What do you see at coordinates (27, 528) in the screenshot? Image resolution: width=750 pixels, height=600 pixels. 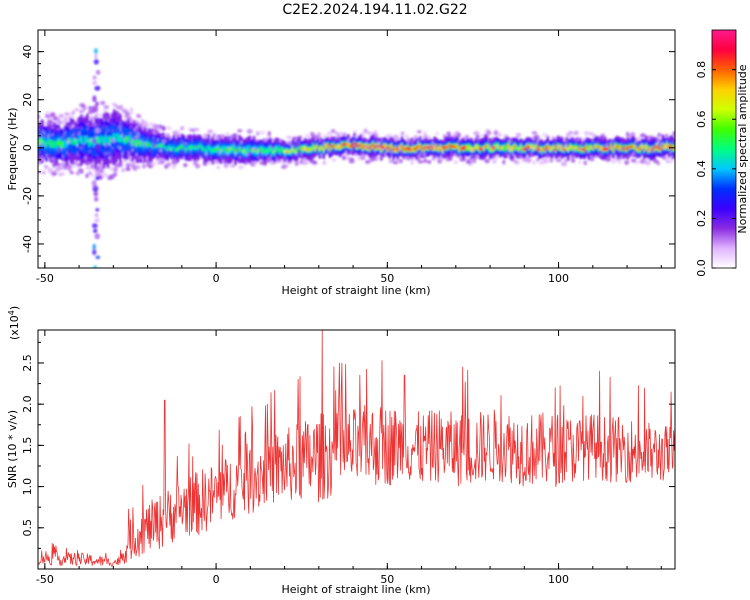 I see `snr-y-tick-label: 0.5` at bounding box center [27, 528].